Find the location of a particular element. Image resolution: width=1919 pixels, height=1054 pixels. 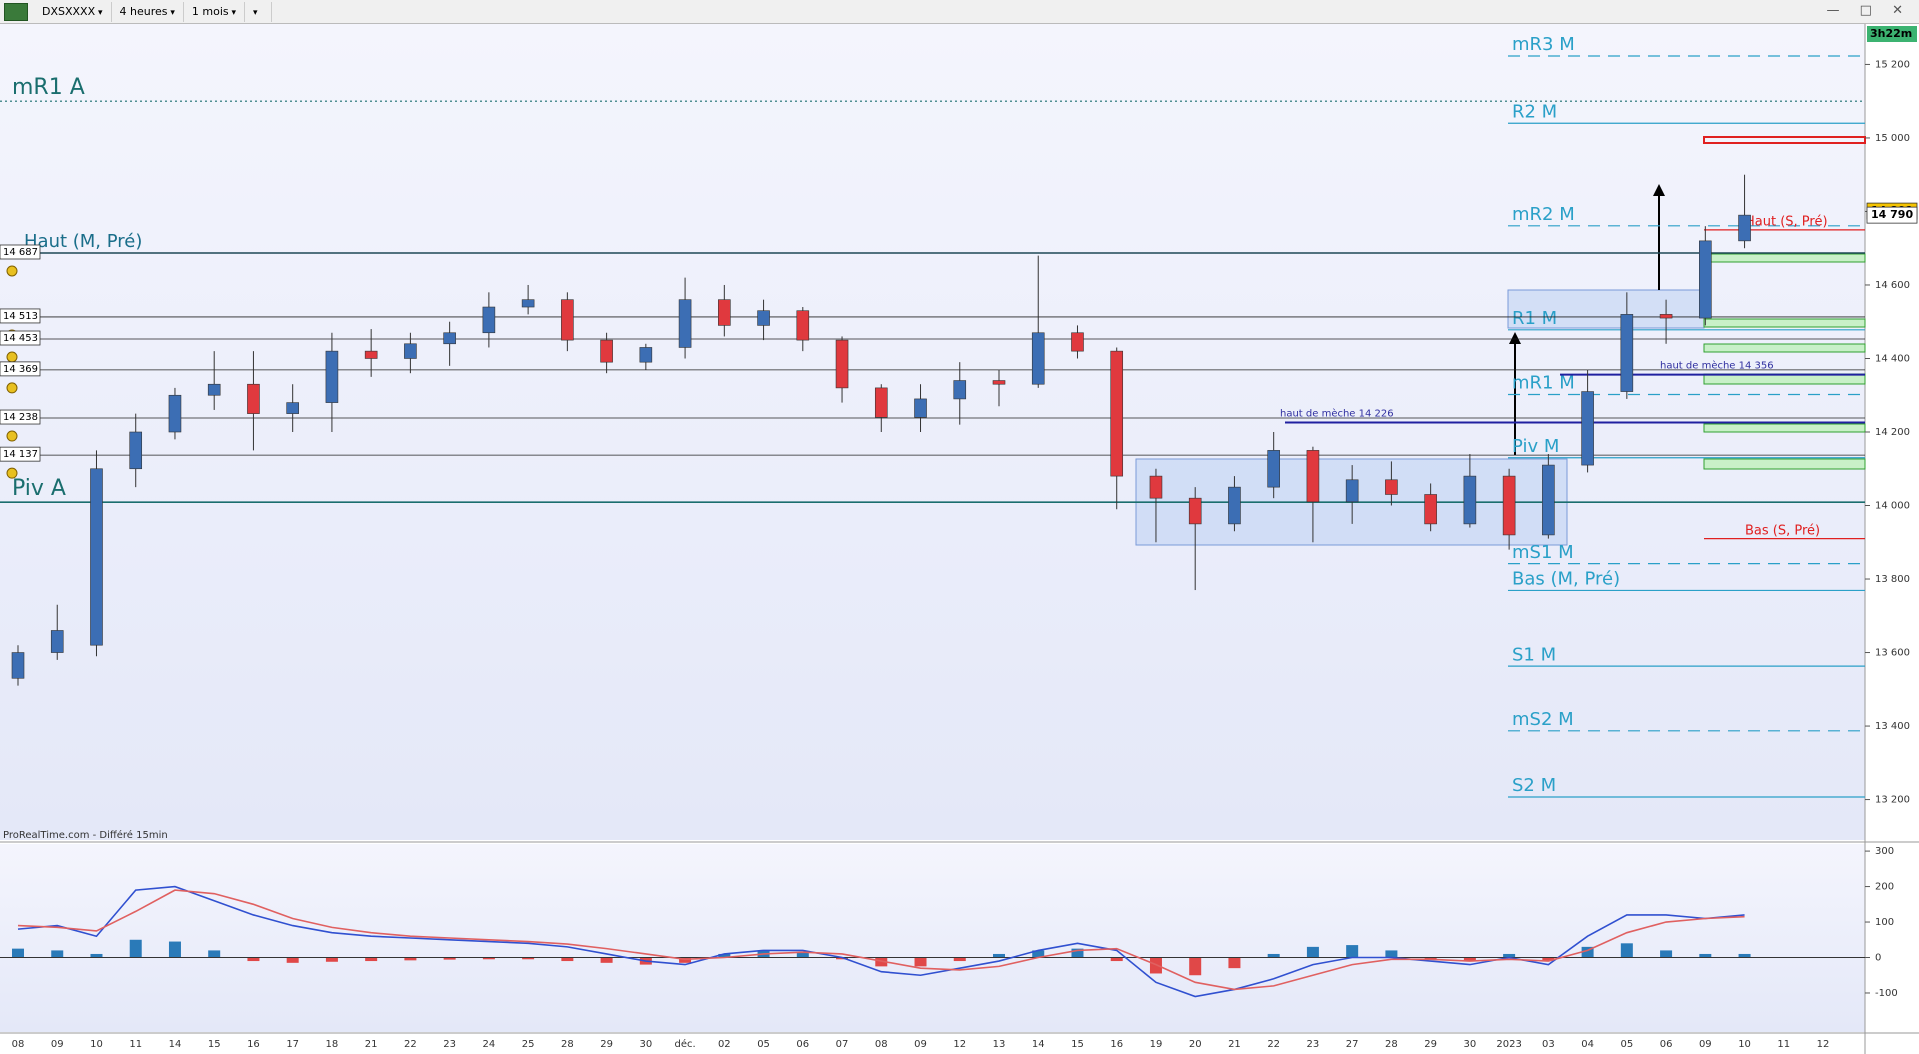

level-label: mS2 M is located at coordinates (1543, 719).